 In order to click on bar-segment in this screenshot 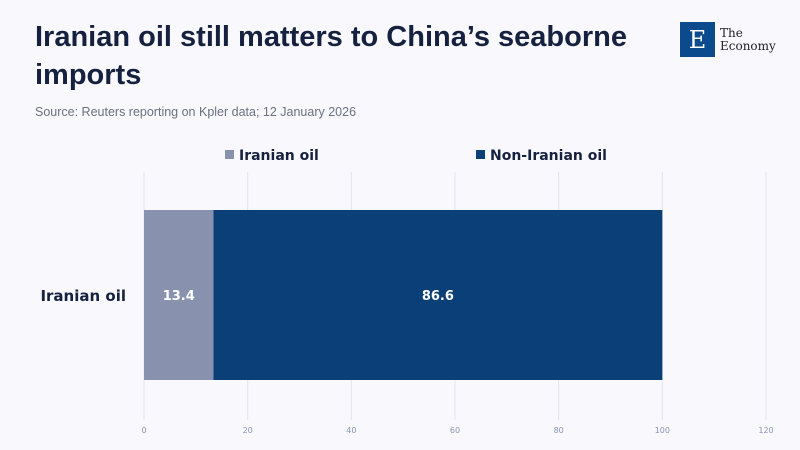, I will do `click(179, 295)`.